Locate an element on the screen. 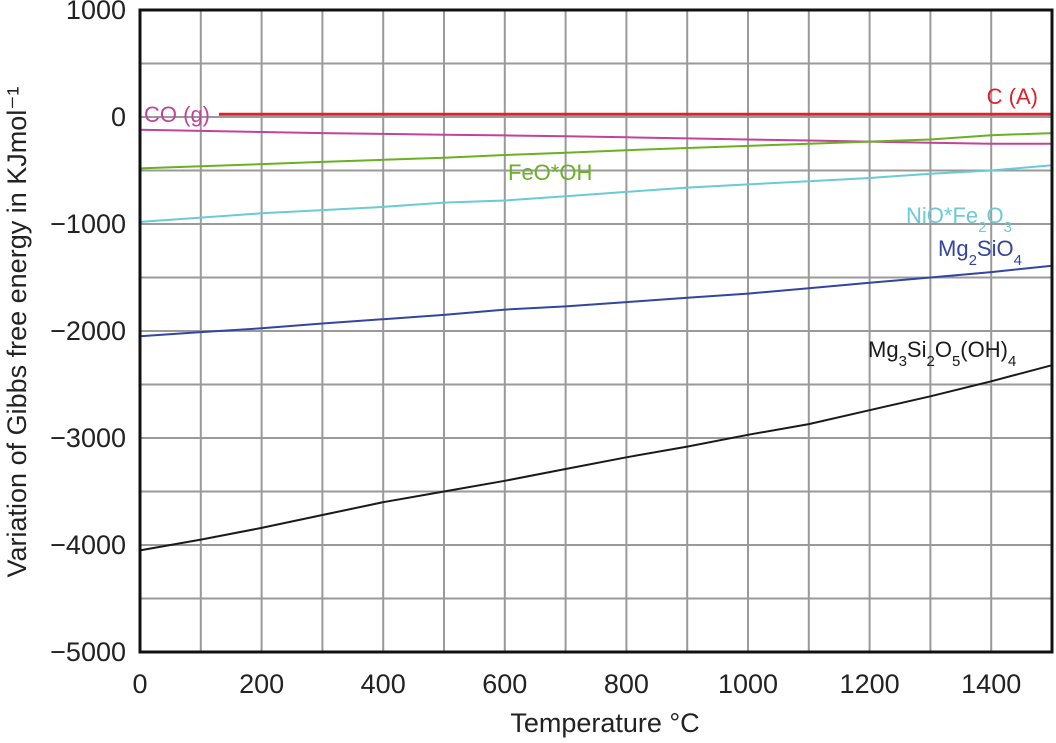 This screenshot has width=1056, height=743. x-tick-label: 1000 is located at coordinates (748, 684).